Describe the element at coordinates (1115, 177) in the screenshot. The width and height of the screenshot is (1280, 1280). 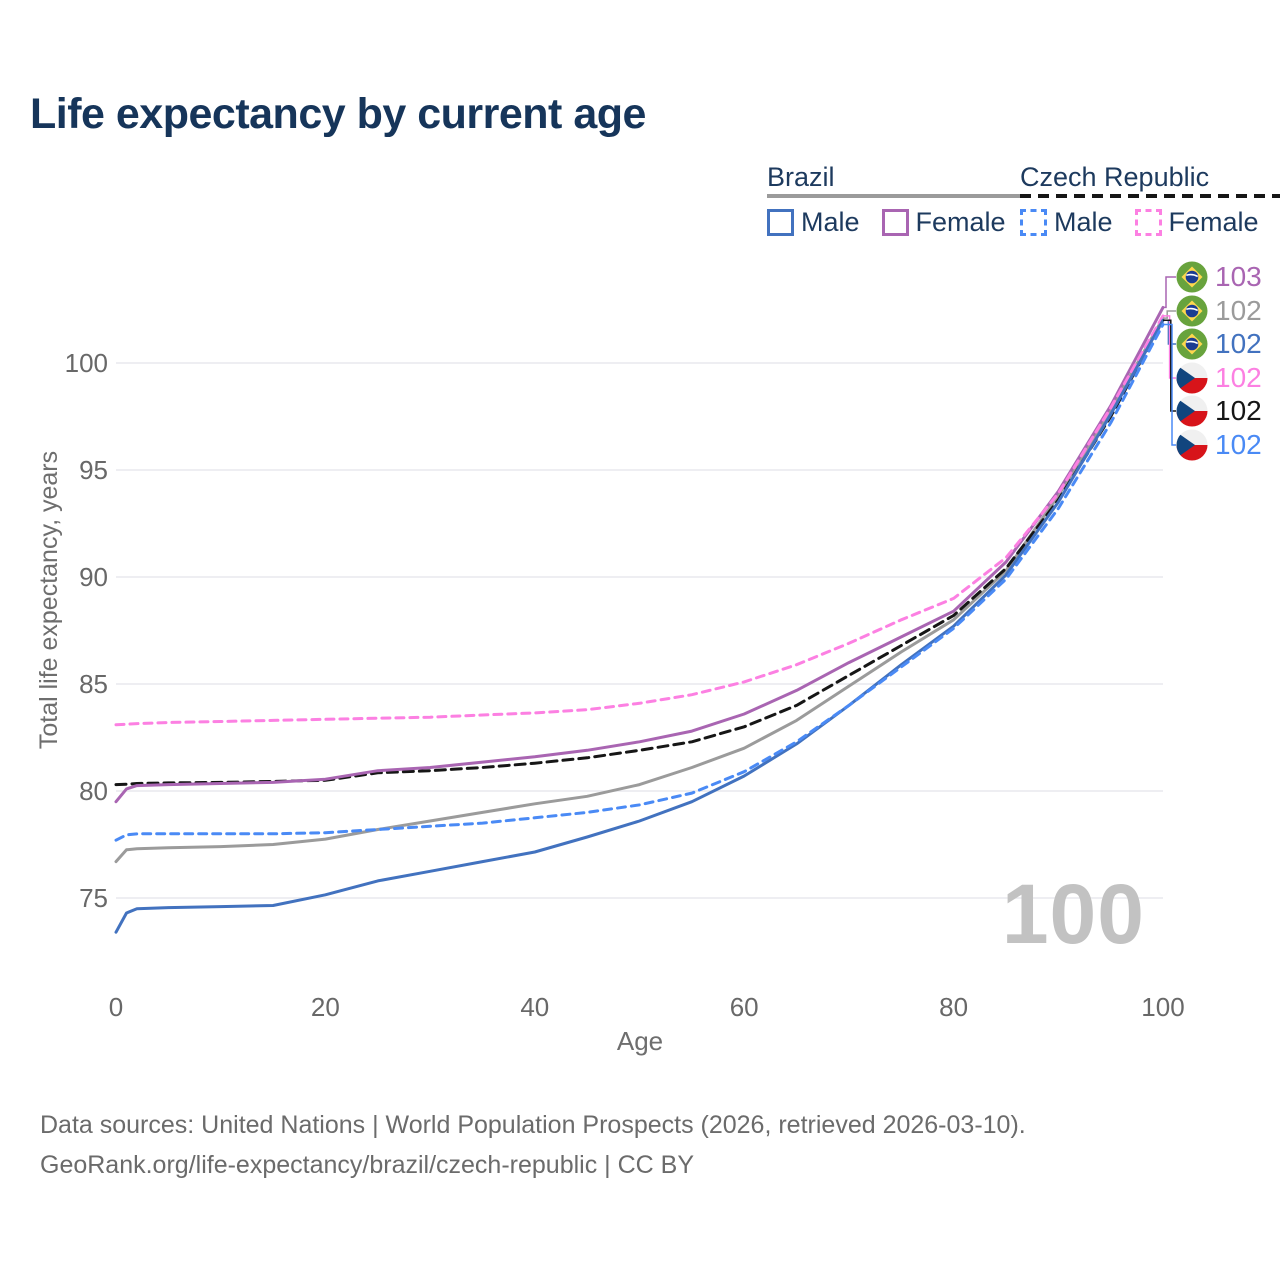
I see `legend-country-czech-republic: Czech Republic` at that location.